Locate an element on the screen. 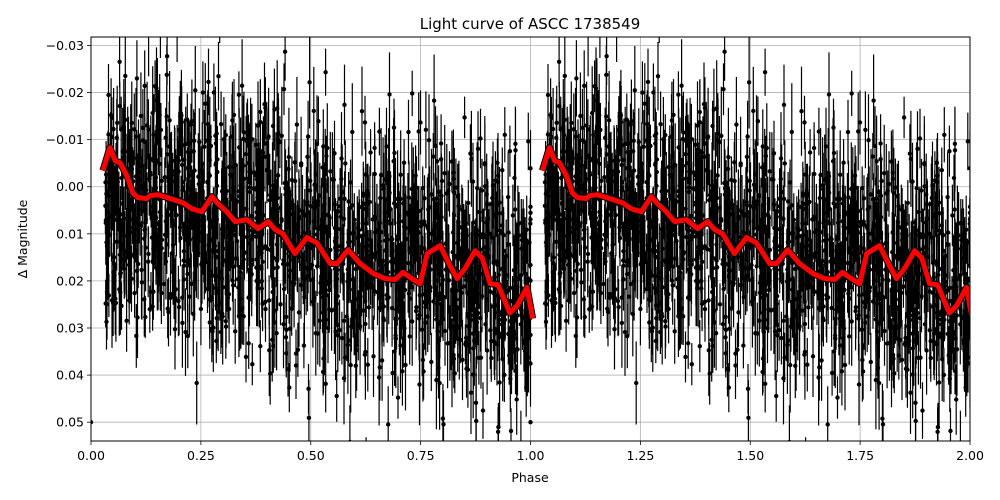  y-axis-ticks: −0.03 −0.02 −0.01 0.00 0.01 0.02 0.03 0.04 0.05 is located at coordinates (68, 234).